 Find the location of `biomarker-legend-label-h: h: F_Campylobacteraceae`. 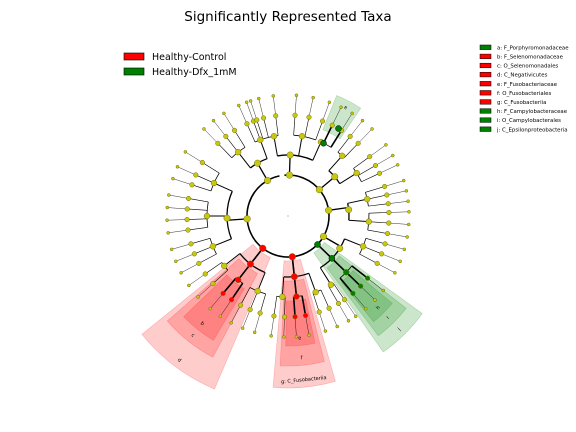

biomarker-legend-label-h: h: F_Campylobacteraceae is located at coordinates (532, 112).